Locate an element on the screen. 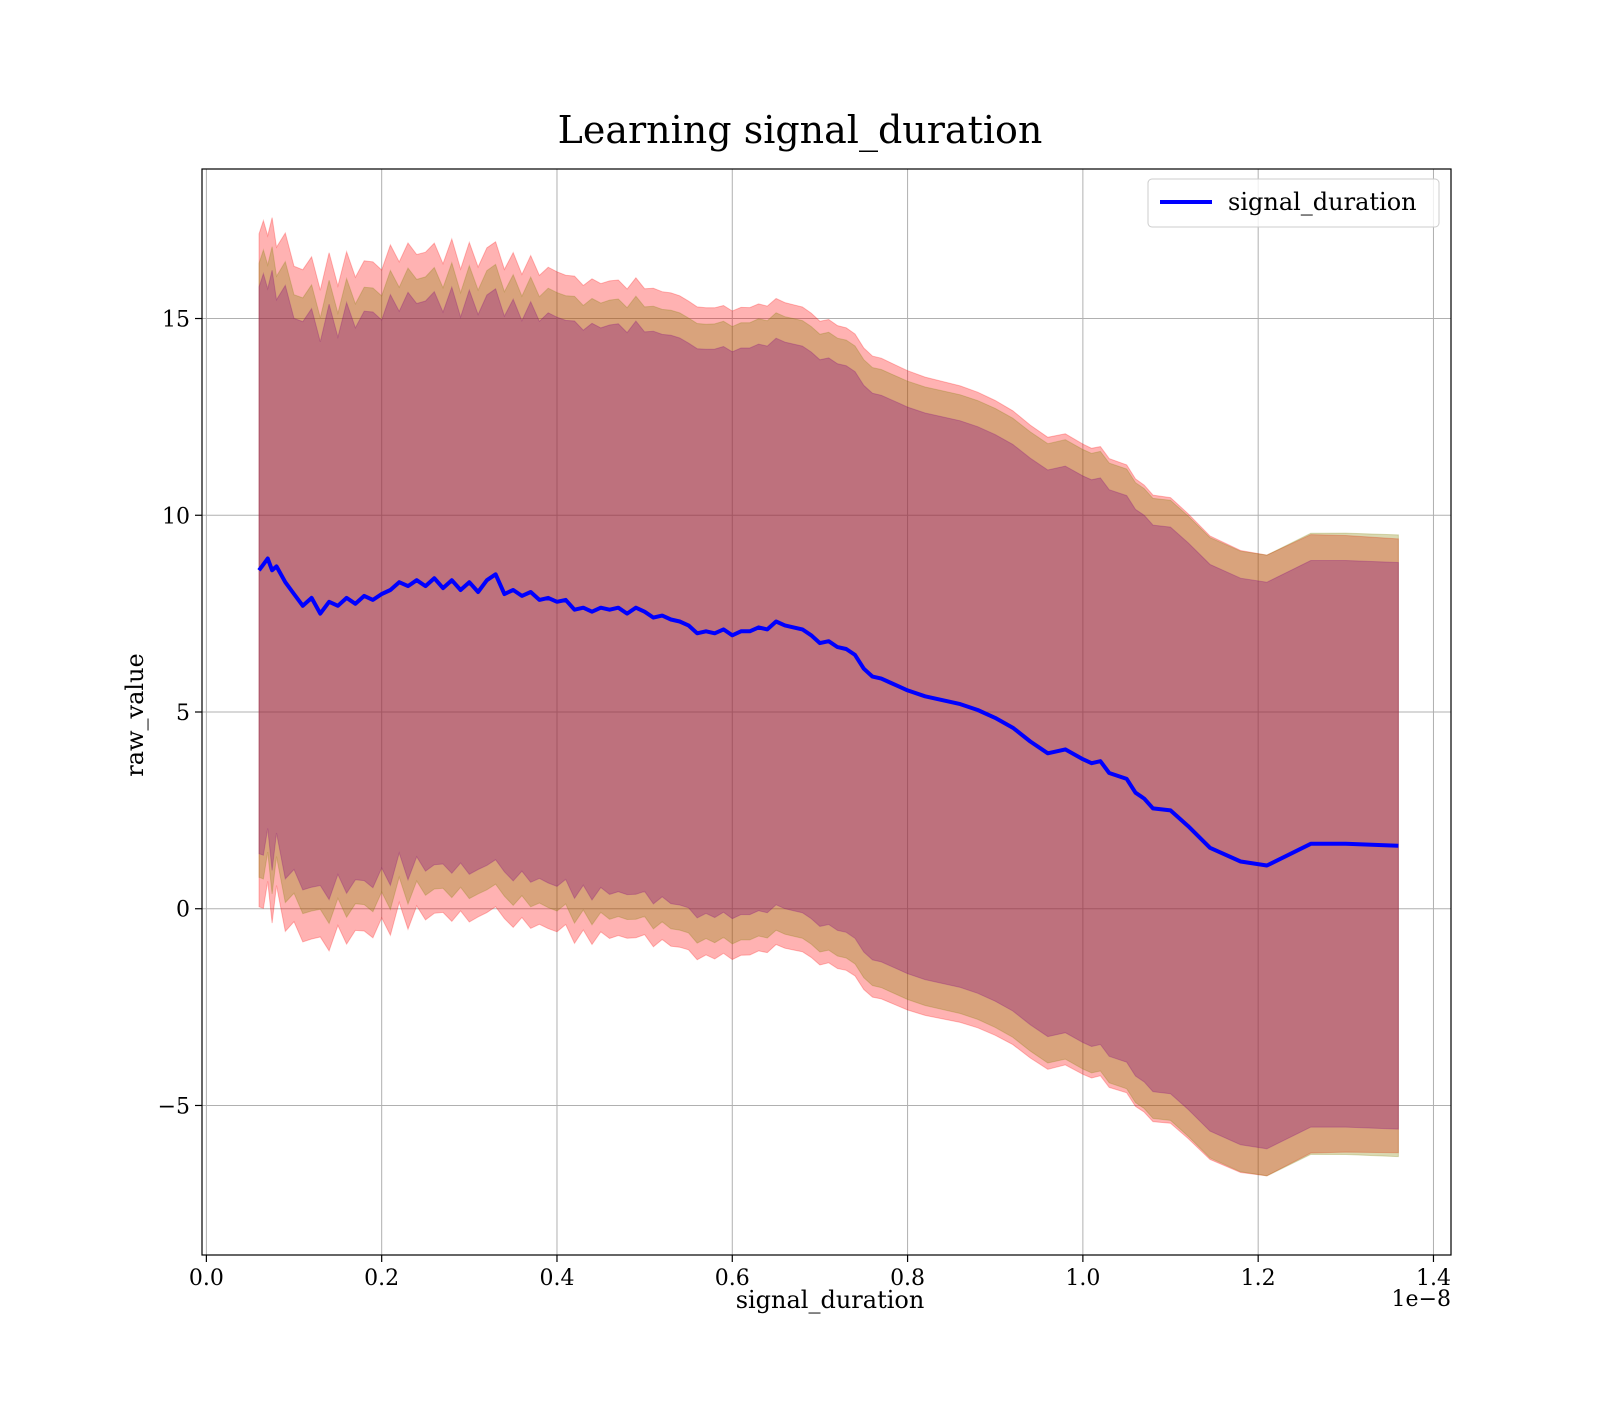 Image resolution: width=1600 pixels, height=1404 pixels. x-tick-label: 0.8 is located at coordinates (907, 1278).